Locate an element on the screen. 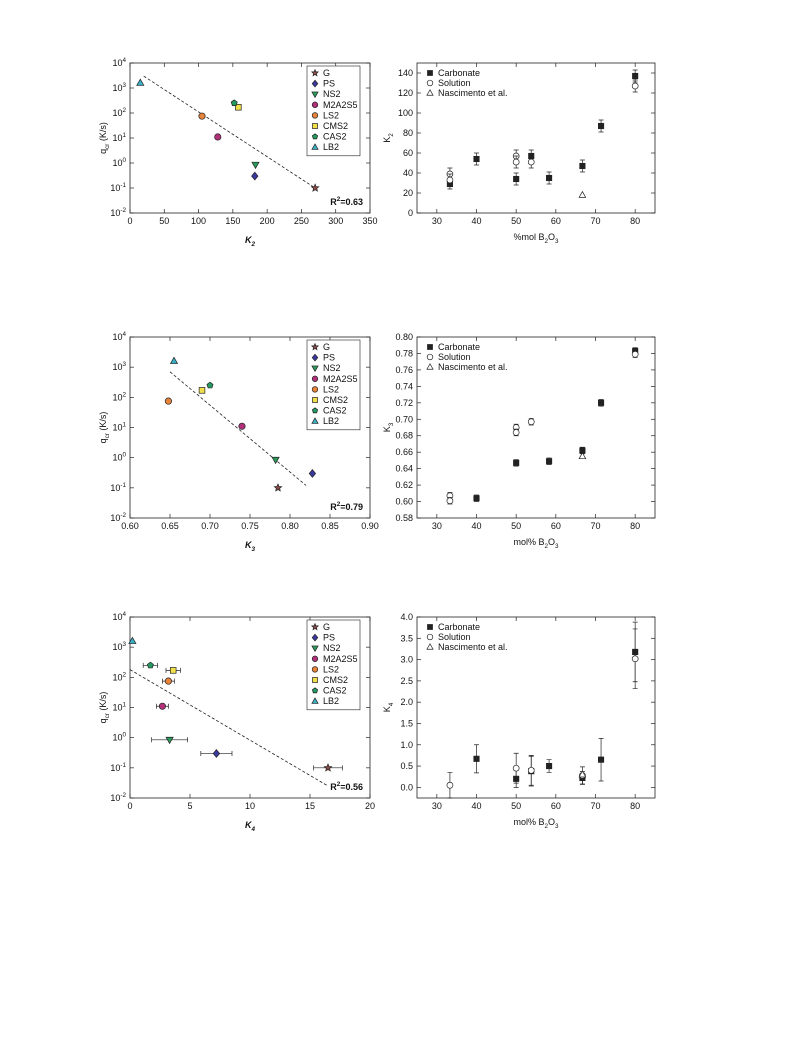 The height and width of the screenshot is (1044, 793). y-tick-label: 0.60 is located at coordinates (404, 502).